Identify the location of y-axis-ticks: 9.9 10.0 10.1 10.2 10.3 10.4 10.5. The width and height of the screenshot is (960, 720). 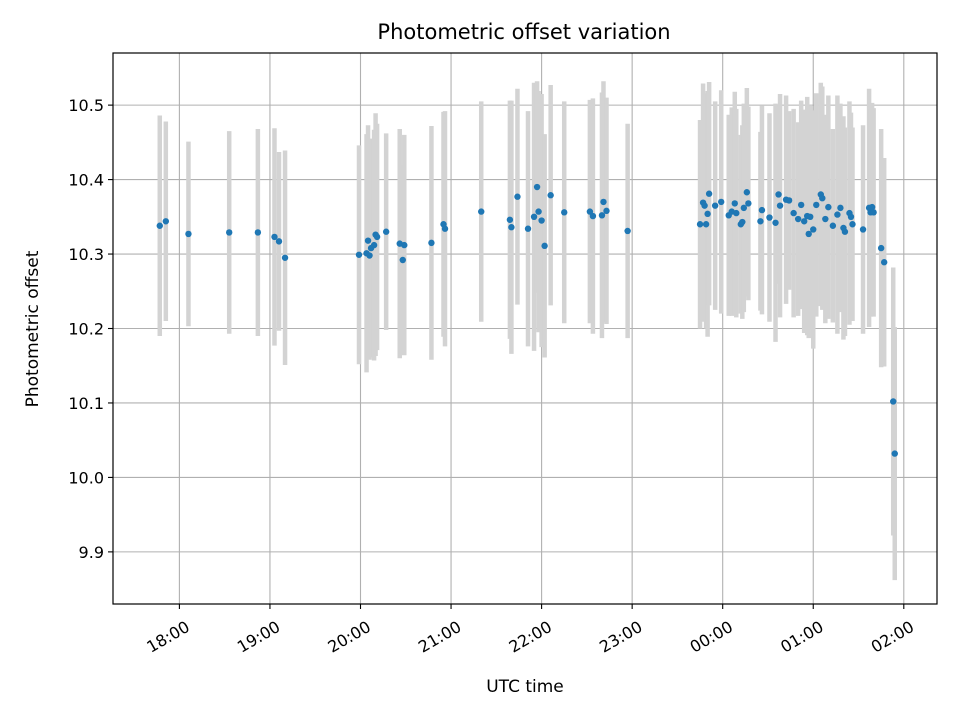
(90, 329).